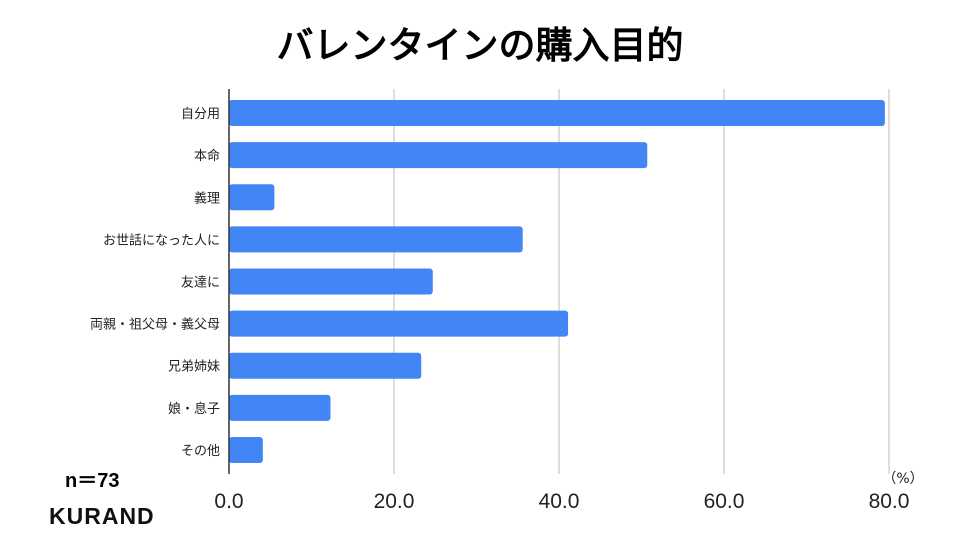 Image resolution: width=960 pixels, height=540 pixels. What do you see at coordinates (207, 198) in the screenshot?
I see `category-label: 義理` at bounding box center [207, 198].